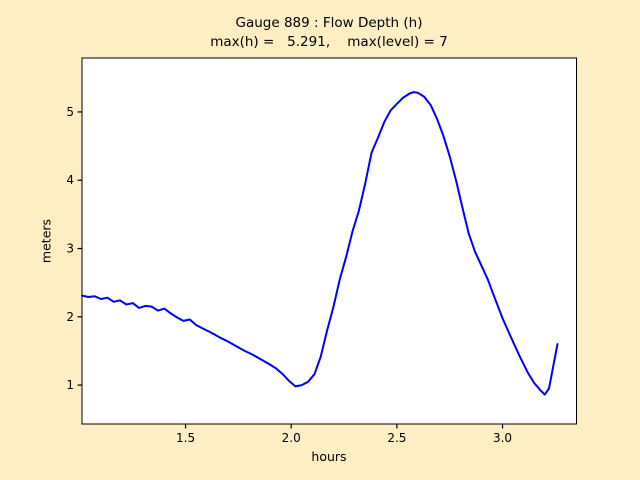 This screenshot has width=640, height=480. Describe the element at coordinates (502, 438) in the screenshot. I see `x-tick-label: 3.0` at that location.